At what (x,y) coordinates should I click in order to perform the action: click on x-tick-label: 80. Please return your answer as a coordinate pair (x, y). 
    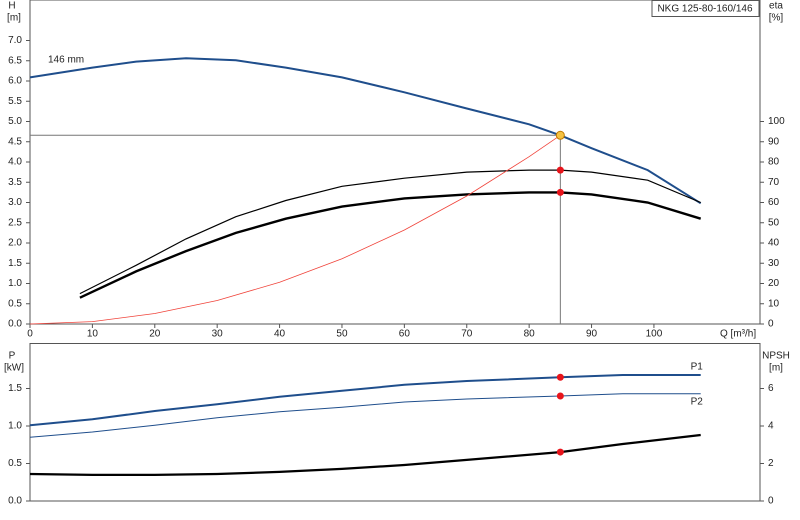
    Looking at the image, I should click on (530, 334).